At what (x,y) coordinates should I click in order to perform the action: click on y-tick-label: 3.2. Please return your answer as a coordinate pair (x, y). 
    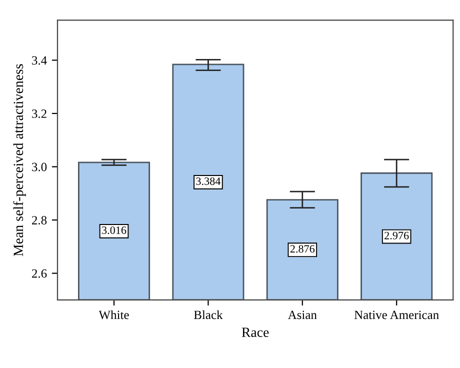
    Looking at the image, I should click on (39, 114).